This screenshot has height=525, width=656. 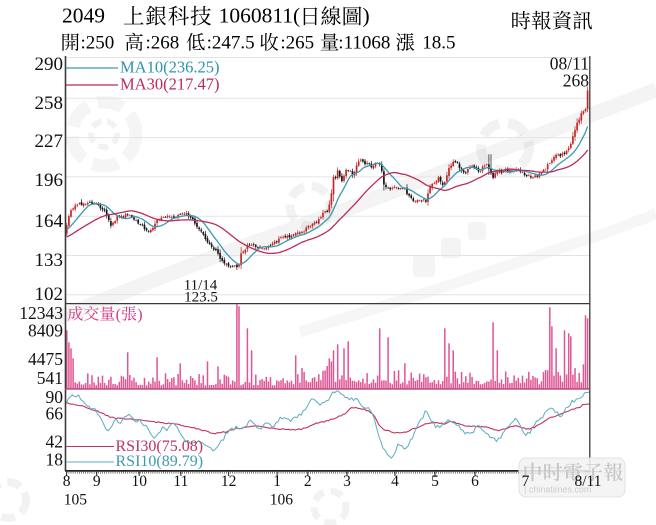 What do you see at coordinates (395, 481) in the screenshot?
I see `svg-text: 4` at bounding box center [395, 481].